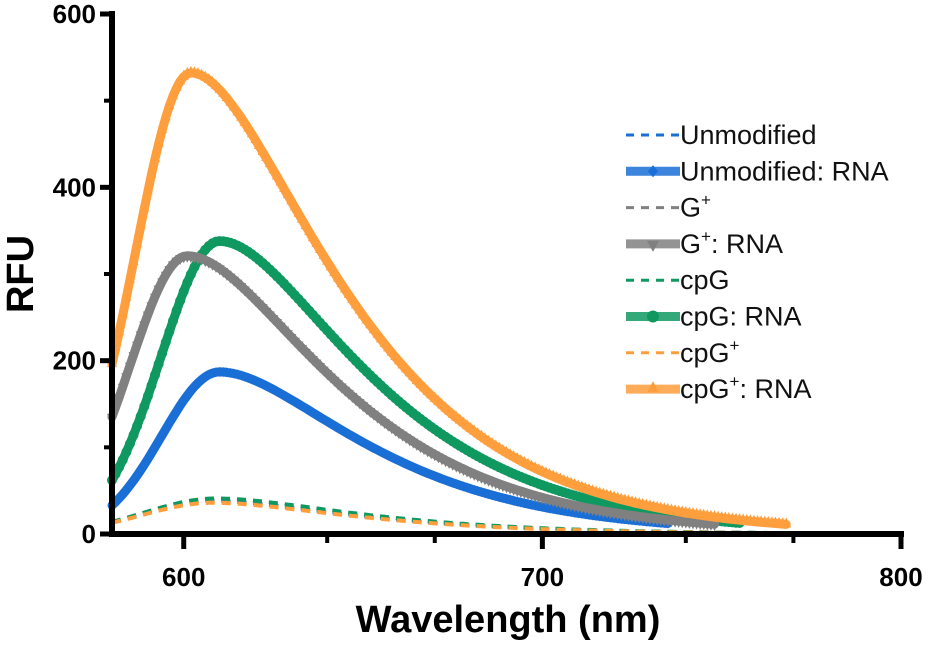 The height and width of the screenshot is (646, 931). I want to click on legend-item: Unmodified: RNA, so click(757, 171).